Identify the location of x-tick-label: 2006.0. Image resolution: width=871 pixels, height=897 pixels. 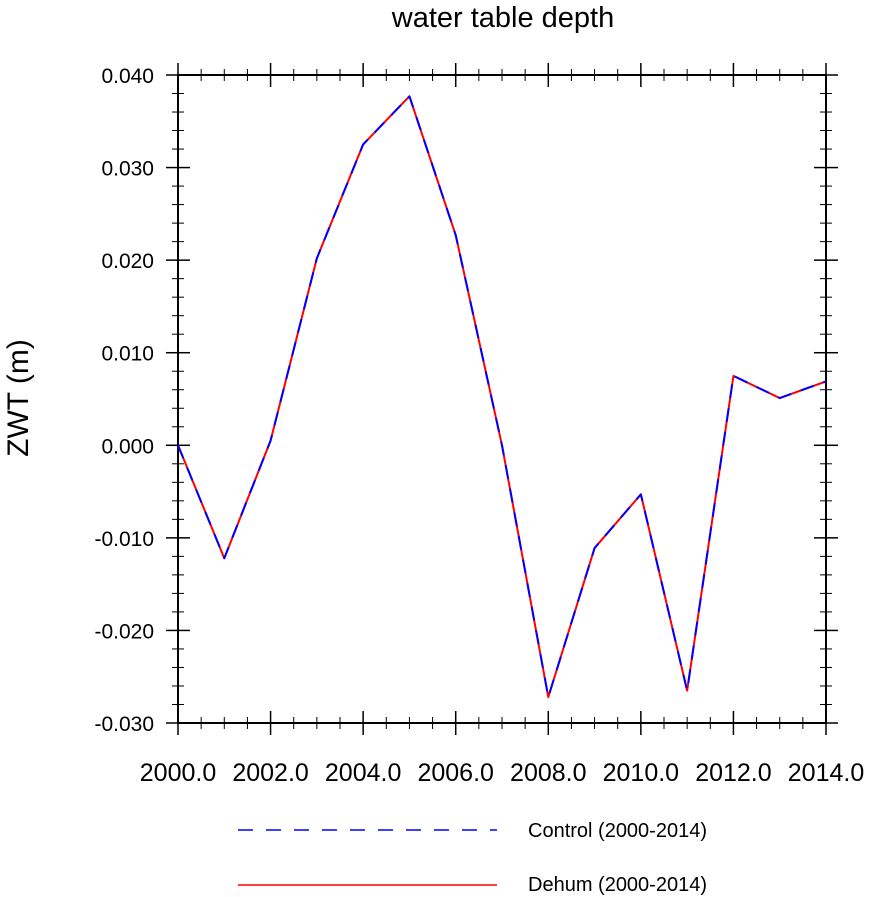
(455, 773).